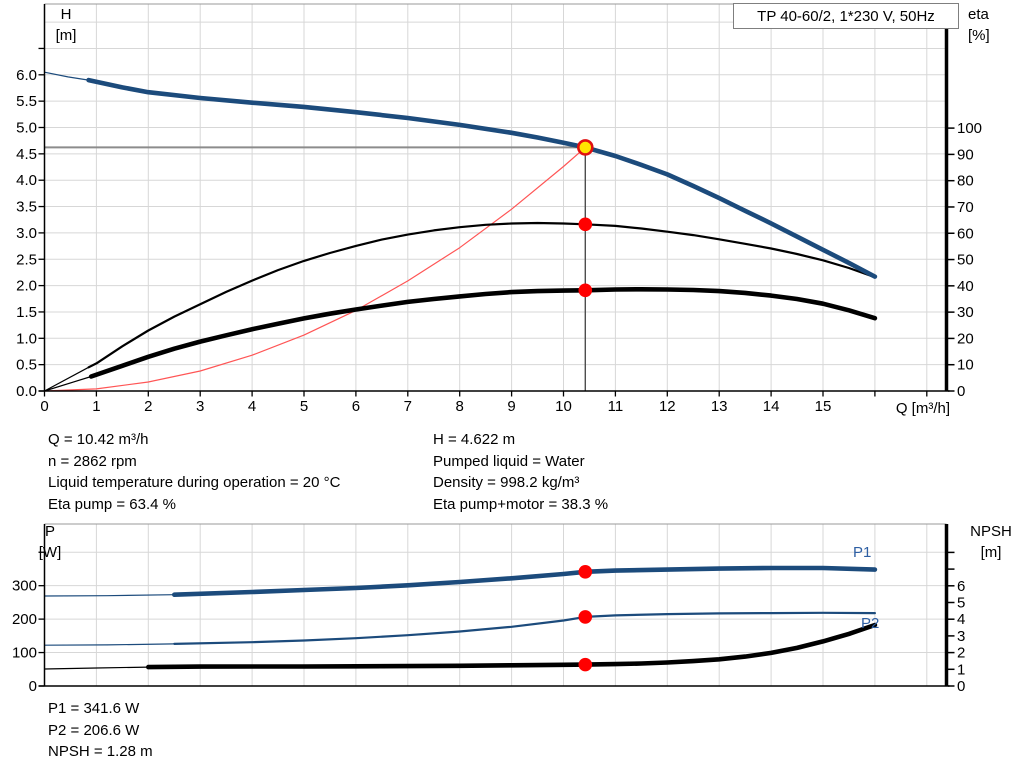 Image resolution: width=1024 pixels, height=781 pixels. I want to click on x-tick-label: 12, so click(667, 406).